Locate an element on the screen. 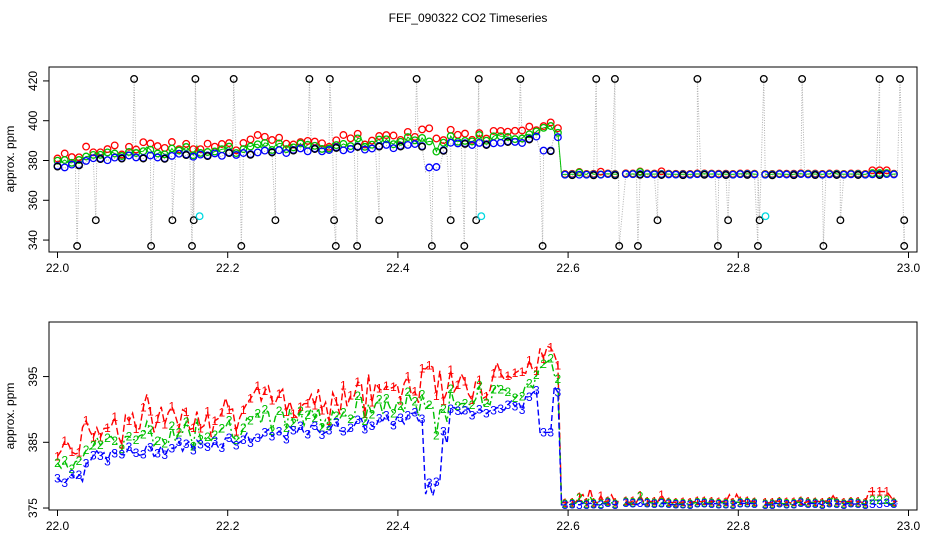 Image resolution: width=936 pixels, height=540 pixels. top-panel-xtick-label: 22.0 is located at coordinates (58, 268).